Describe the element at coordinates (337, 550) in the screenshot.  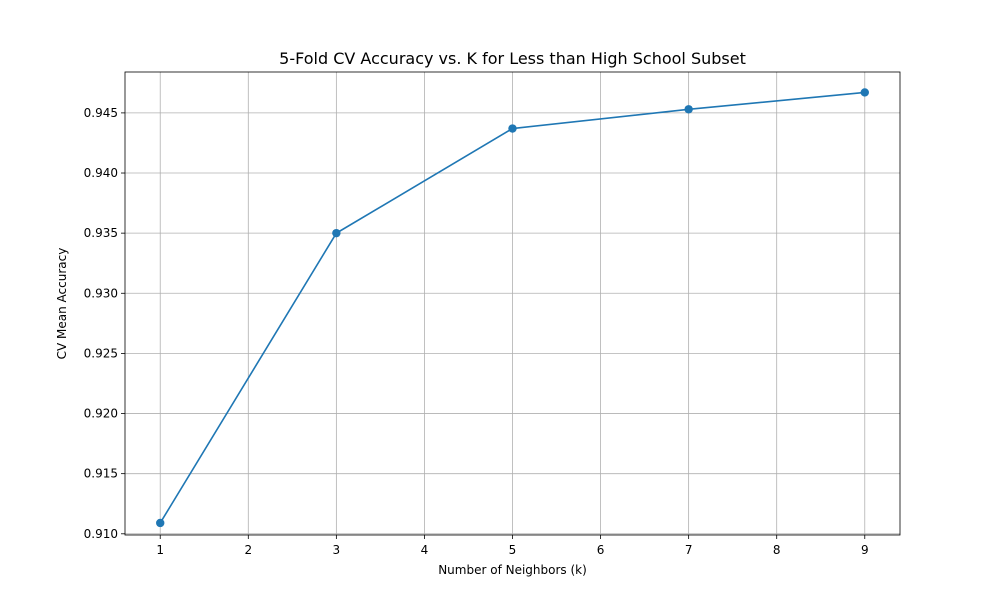
I see `x-tick-label: 3` at that location.